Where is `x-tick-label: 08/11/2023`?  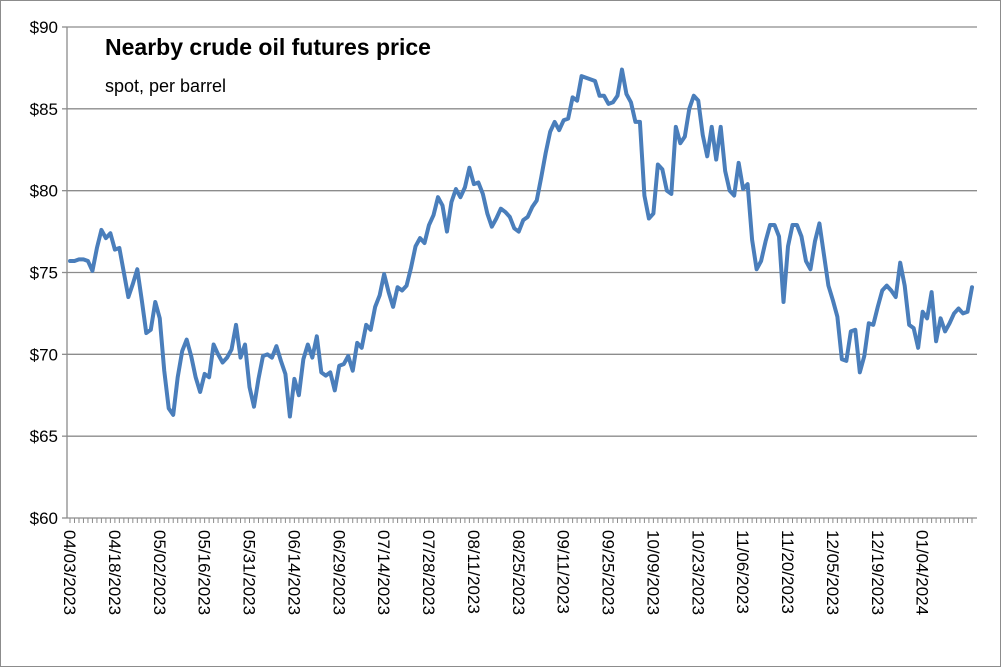 x-tick-label: 08/11/2023 is located at coordinates (473, 572).